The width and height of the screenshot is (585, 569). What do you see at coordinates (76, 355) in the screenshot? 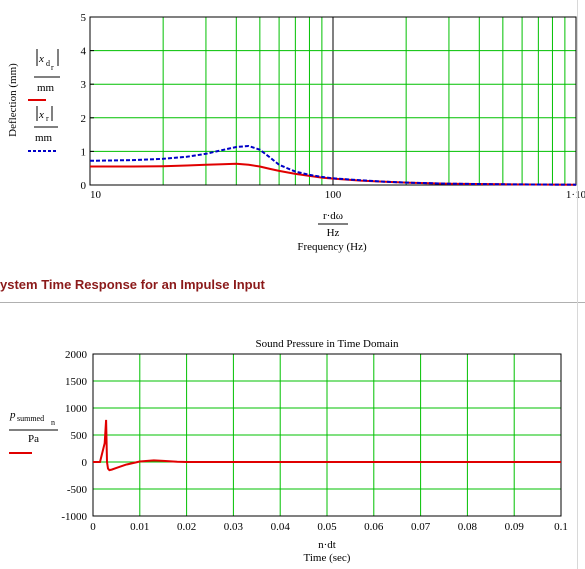
I see `sound-pressure-y-tick-label: 2000` at bounding box center [76, 355].